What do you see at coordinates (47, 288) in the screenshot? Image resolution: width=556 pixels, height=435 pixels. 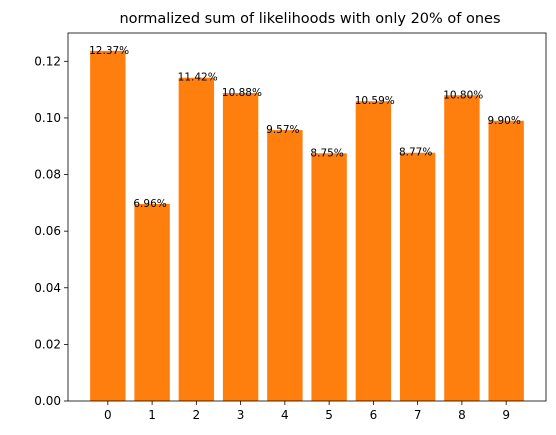 I see `y-tick-label-2: 0.04` at bounding box center [47, 288].